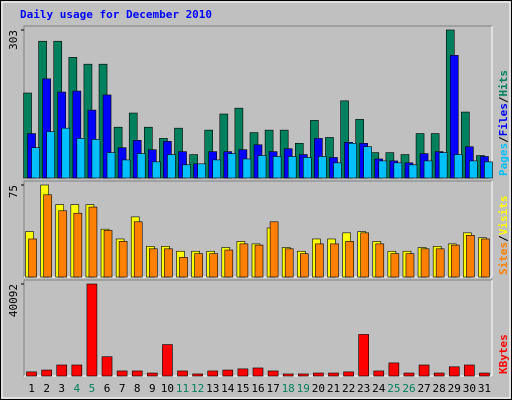 Image resolution: width=512 pixels, height=400 pixels. Describe the element at coordinates (92, 388) in the screenshot. I see `x-tick-label: 5` at that location.